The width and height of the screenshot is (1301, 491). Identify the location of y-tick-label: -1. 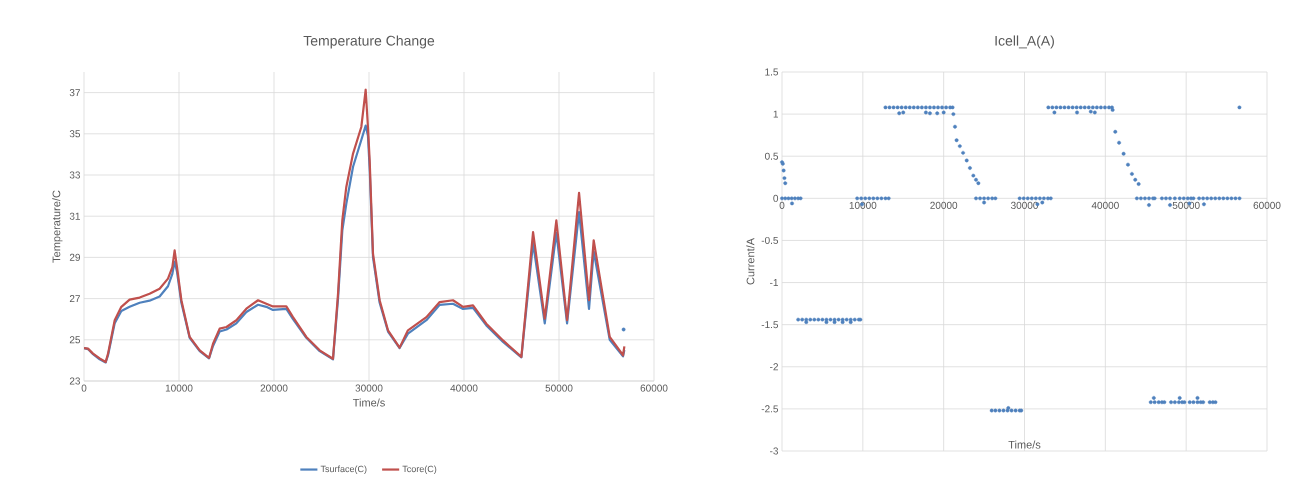
(774, 282).